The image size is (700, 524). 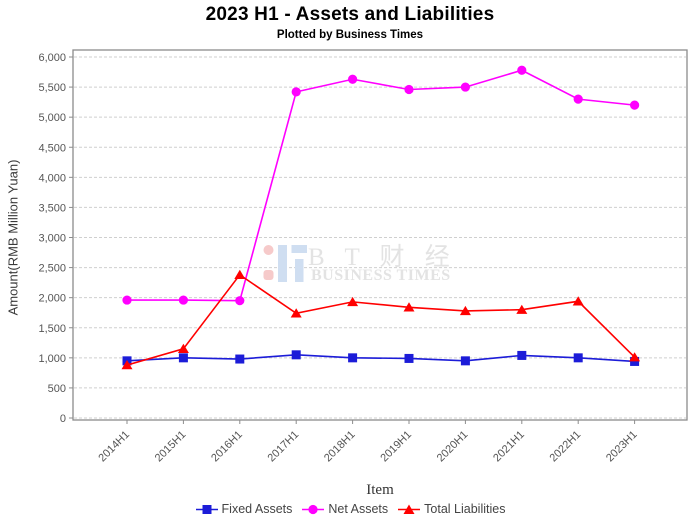 I want to click on svg-text: 0, so click(x=63, y=419).